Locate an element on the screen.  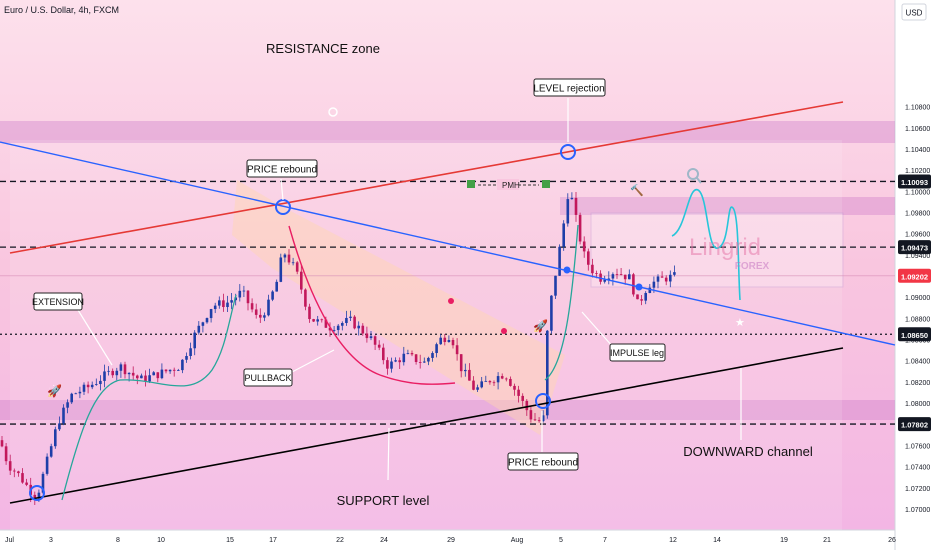
time-tick-14: 19 is located at coordinates (784, 540).